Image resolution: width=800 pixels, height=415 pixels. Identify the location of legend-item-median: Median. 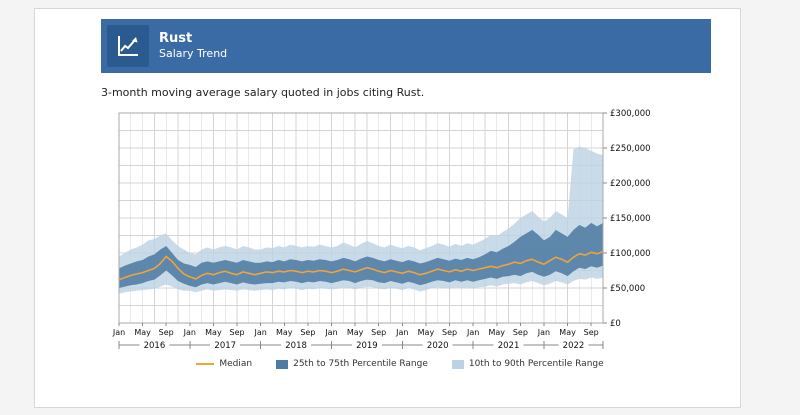
(224, 364).